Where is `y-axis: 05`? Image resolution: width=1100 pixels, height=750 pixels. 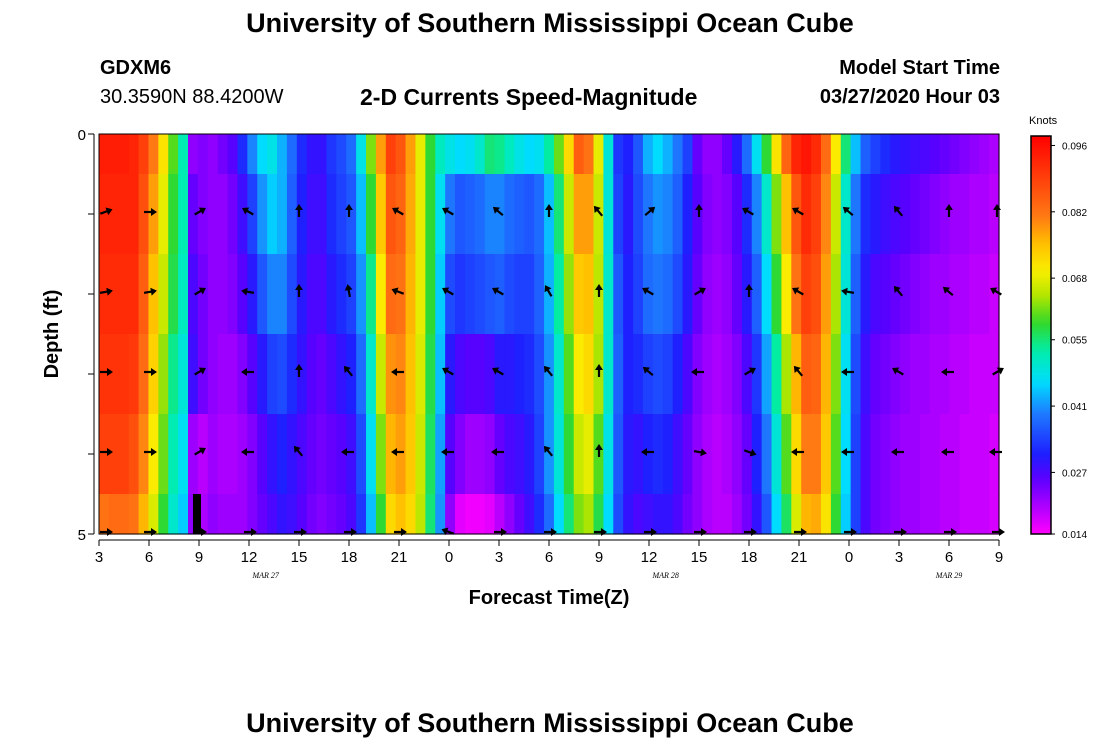 y-axis: 05 is located at coordinates (86, 335).